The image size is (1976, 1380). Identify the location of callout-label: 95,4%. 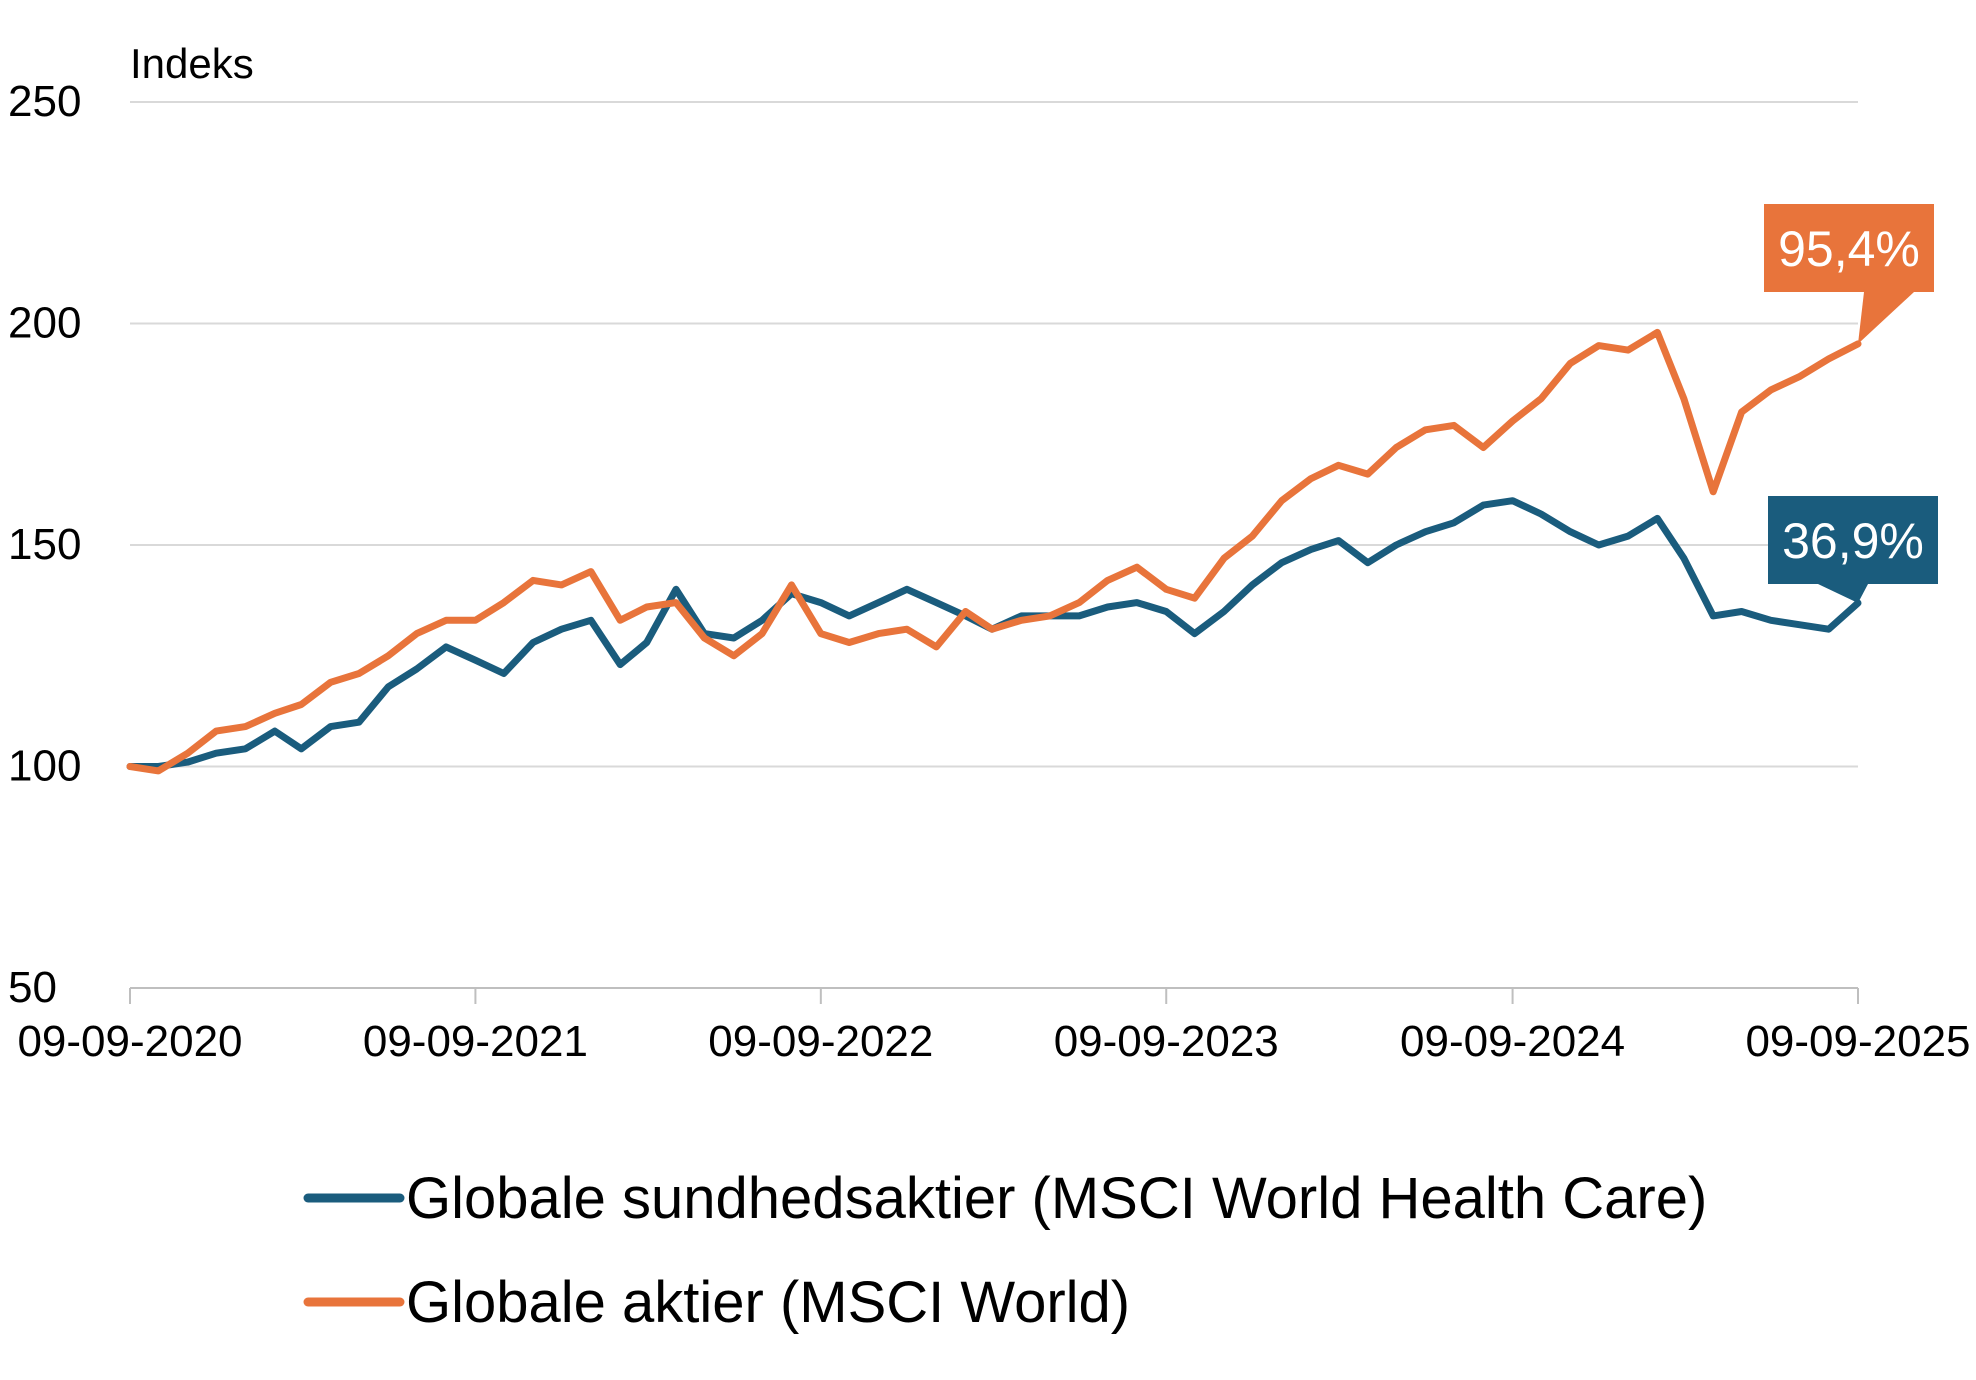
(1849, 249).